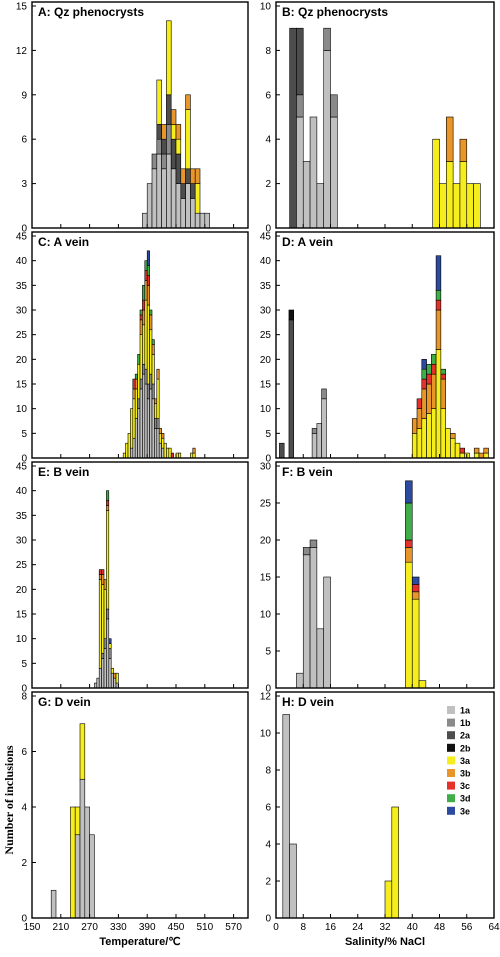 The image size is (500, 957). Describe the element at coordinates (139, 403) in the screenshot. I see `panel-c-bar-6-1b` at that location.